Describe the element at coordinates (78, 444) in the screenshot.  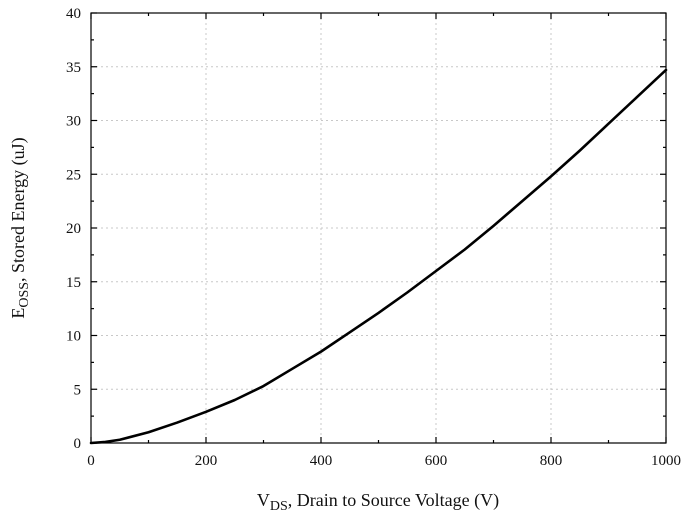
I see `y-tick-label: 0` at that location.